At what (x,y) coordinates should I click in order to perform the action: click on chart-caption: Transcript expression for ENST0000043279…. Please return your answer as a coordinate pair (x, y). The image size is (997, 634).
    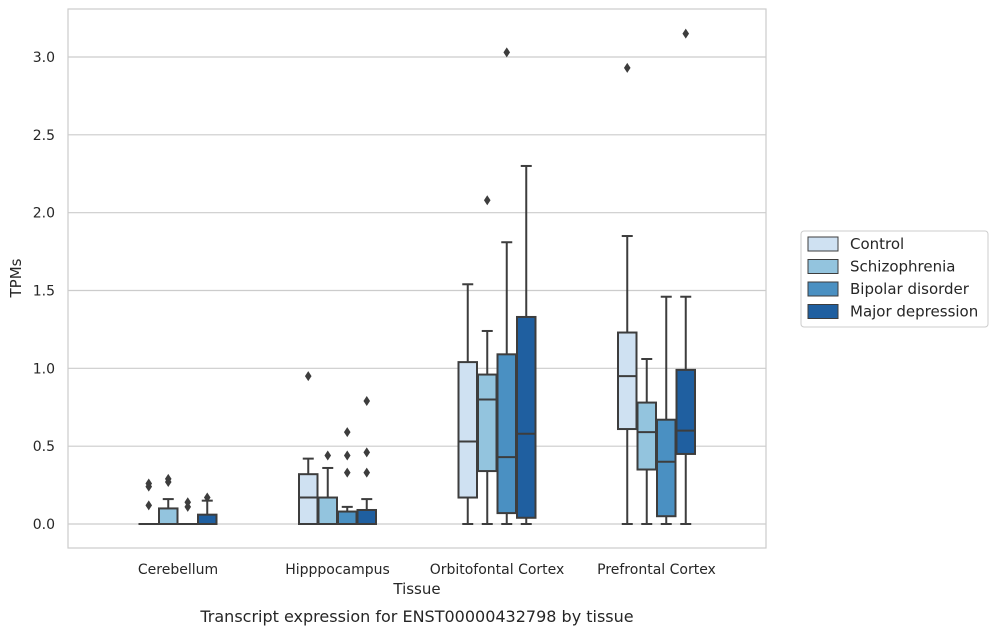
    Looking at the image, I should click on (416, 616).